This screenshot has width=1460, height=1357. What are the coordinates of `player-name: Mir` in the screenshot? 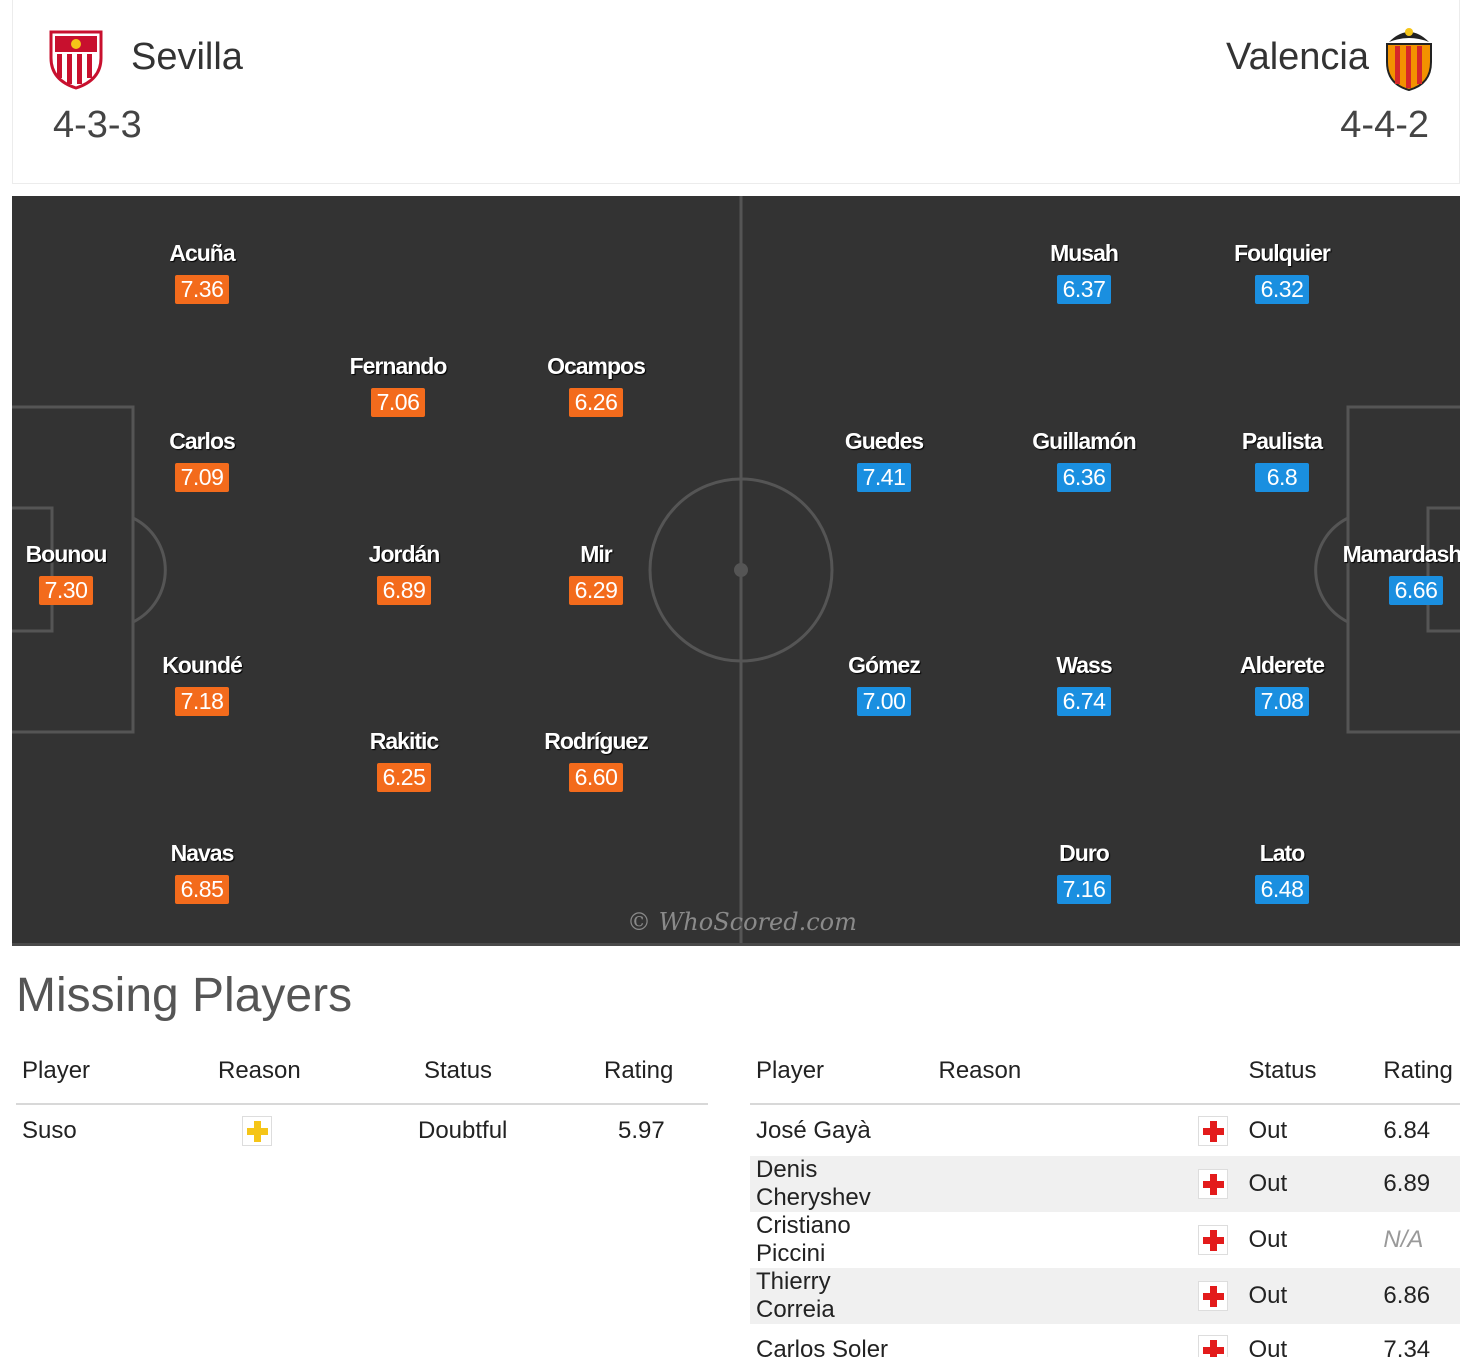 It's located at (596, 554).